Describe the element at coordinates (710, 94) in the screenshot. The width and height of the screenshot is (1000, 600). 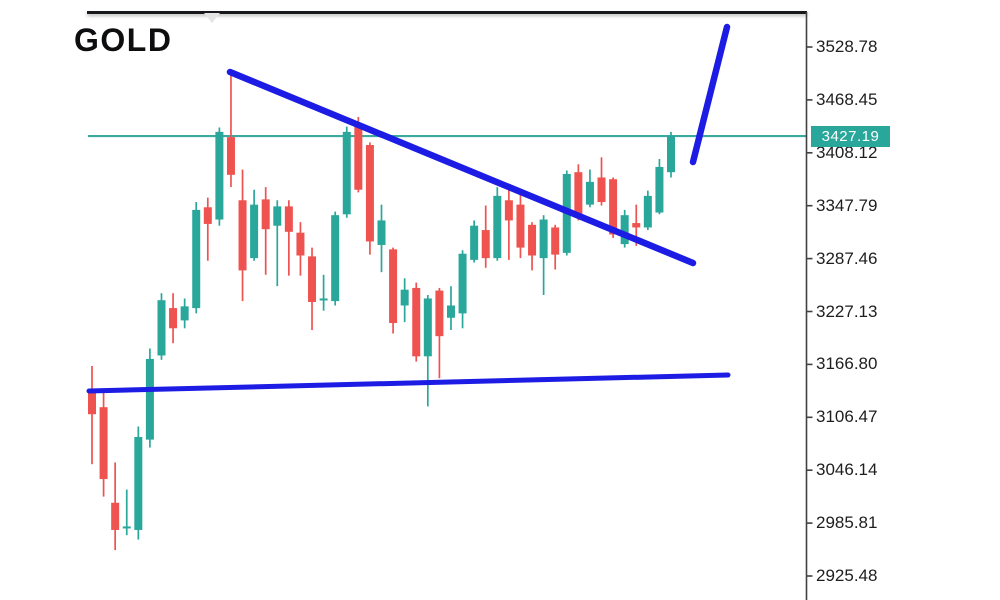
I see `breakout-projection-line` at that location.